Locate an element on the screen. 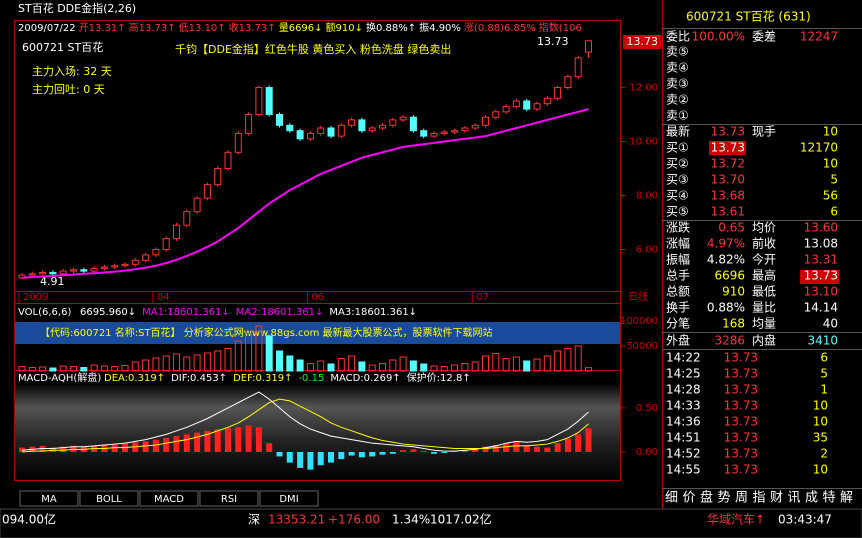 The height and width of the screenshot is (538, 862). tick-time: 14:33 is located at coordinates (683, 406).